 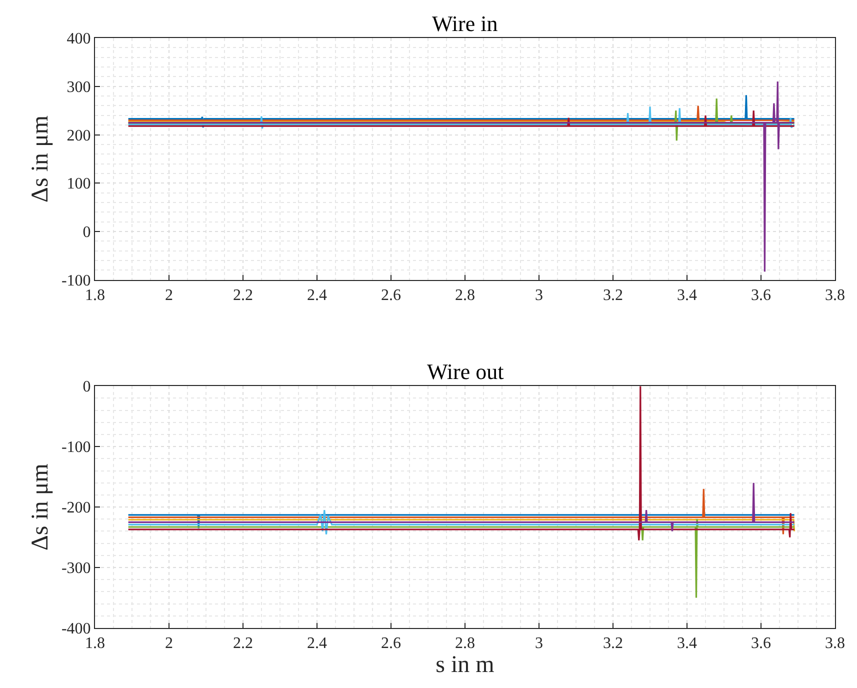 I want to click on chart-title: Wire in, so click(x=465, y=23).